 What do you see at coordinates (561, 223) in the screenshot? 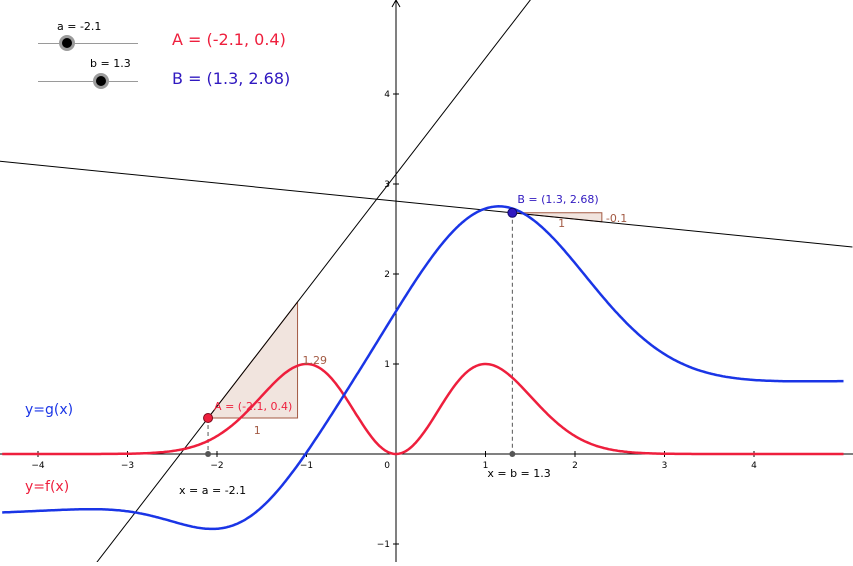
I see `slope-b-run-label: 1` at bounding box center [561, 223].